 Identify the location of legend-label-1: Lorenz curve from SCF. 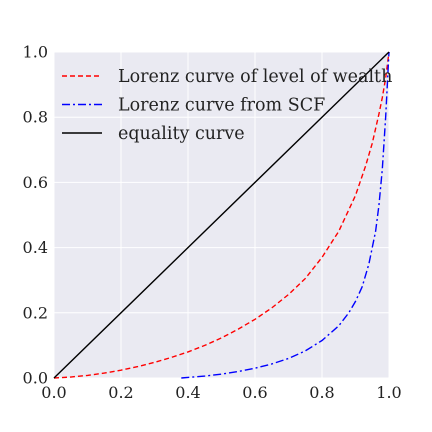
(221, 106).